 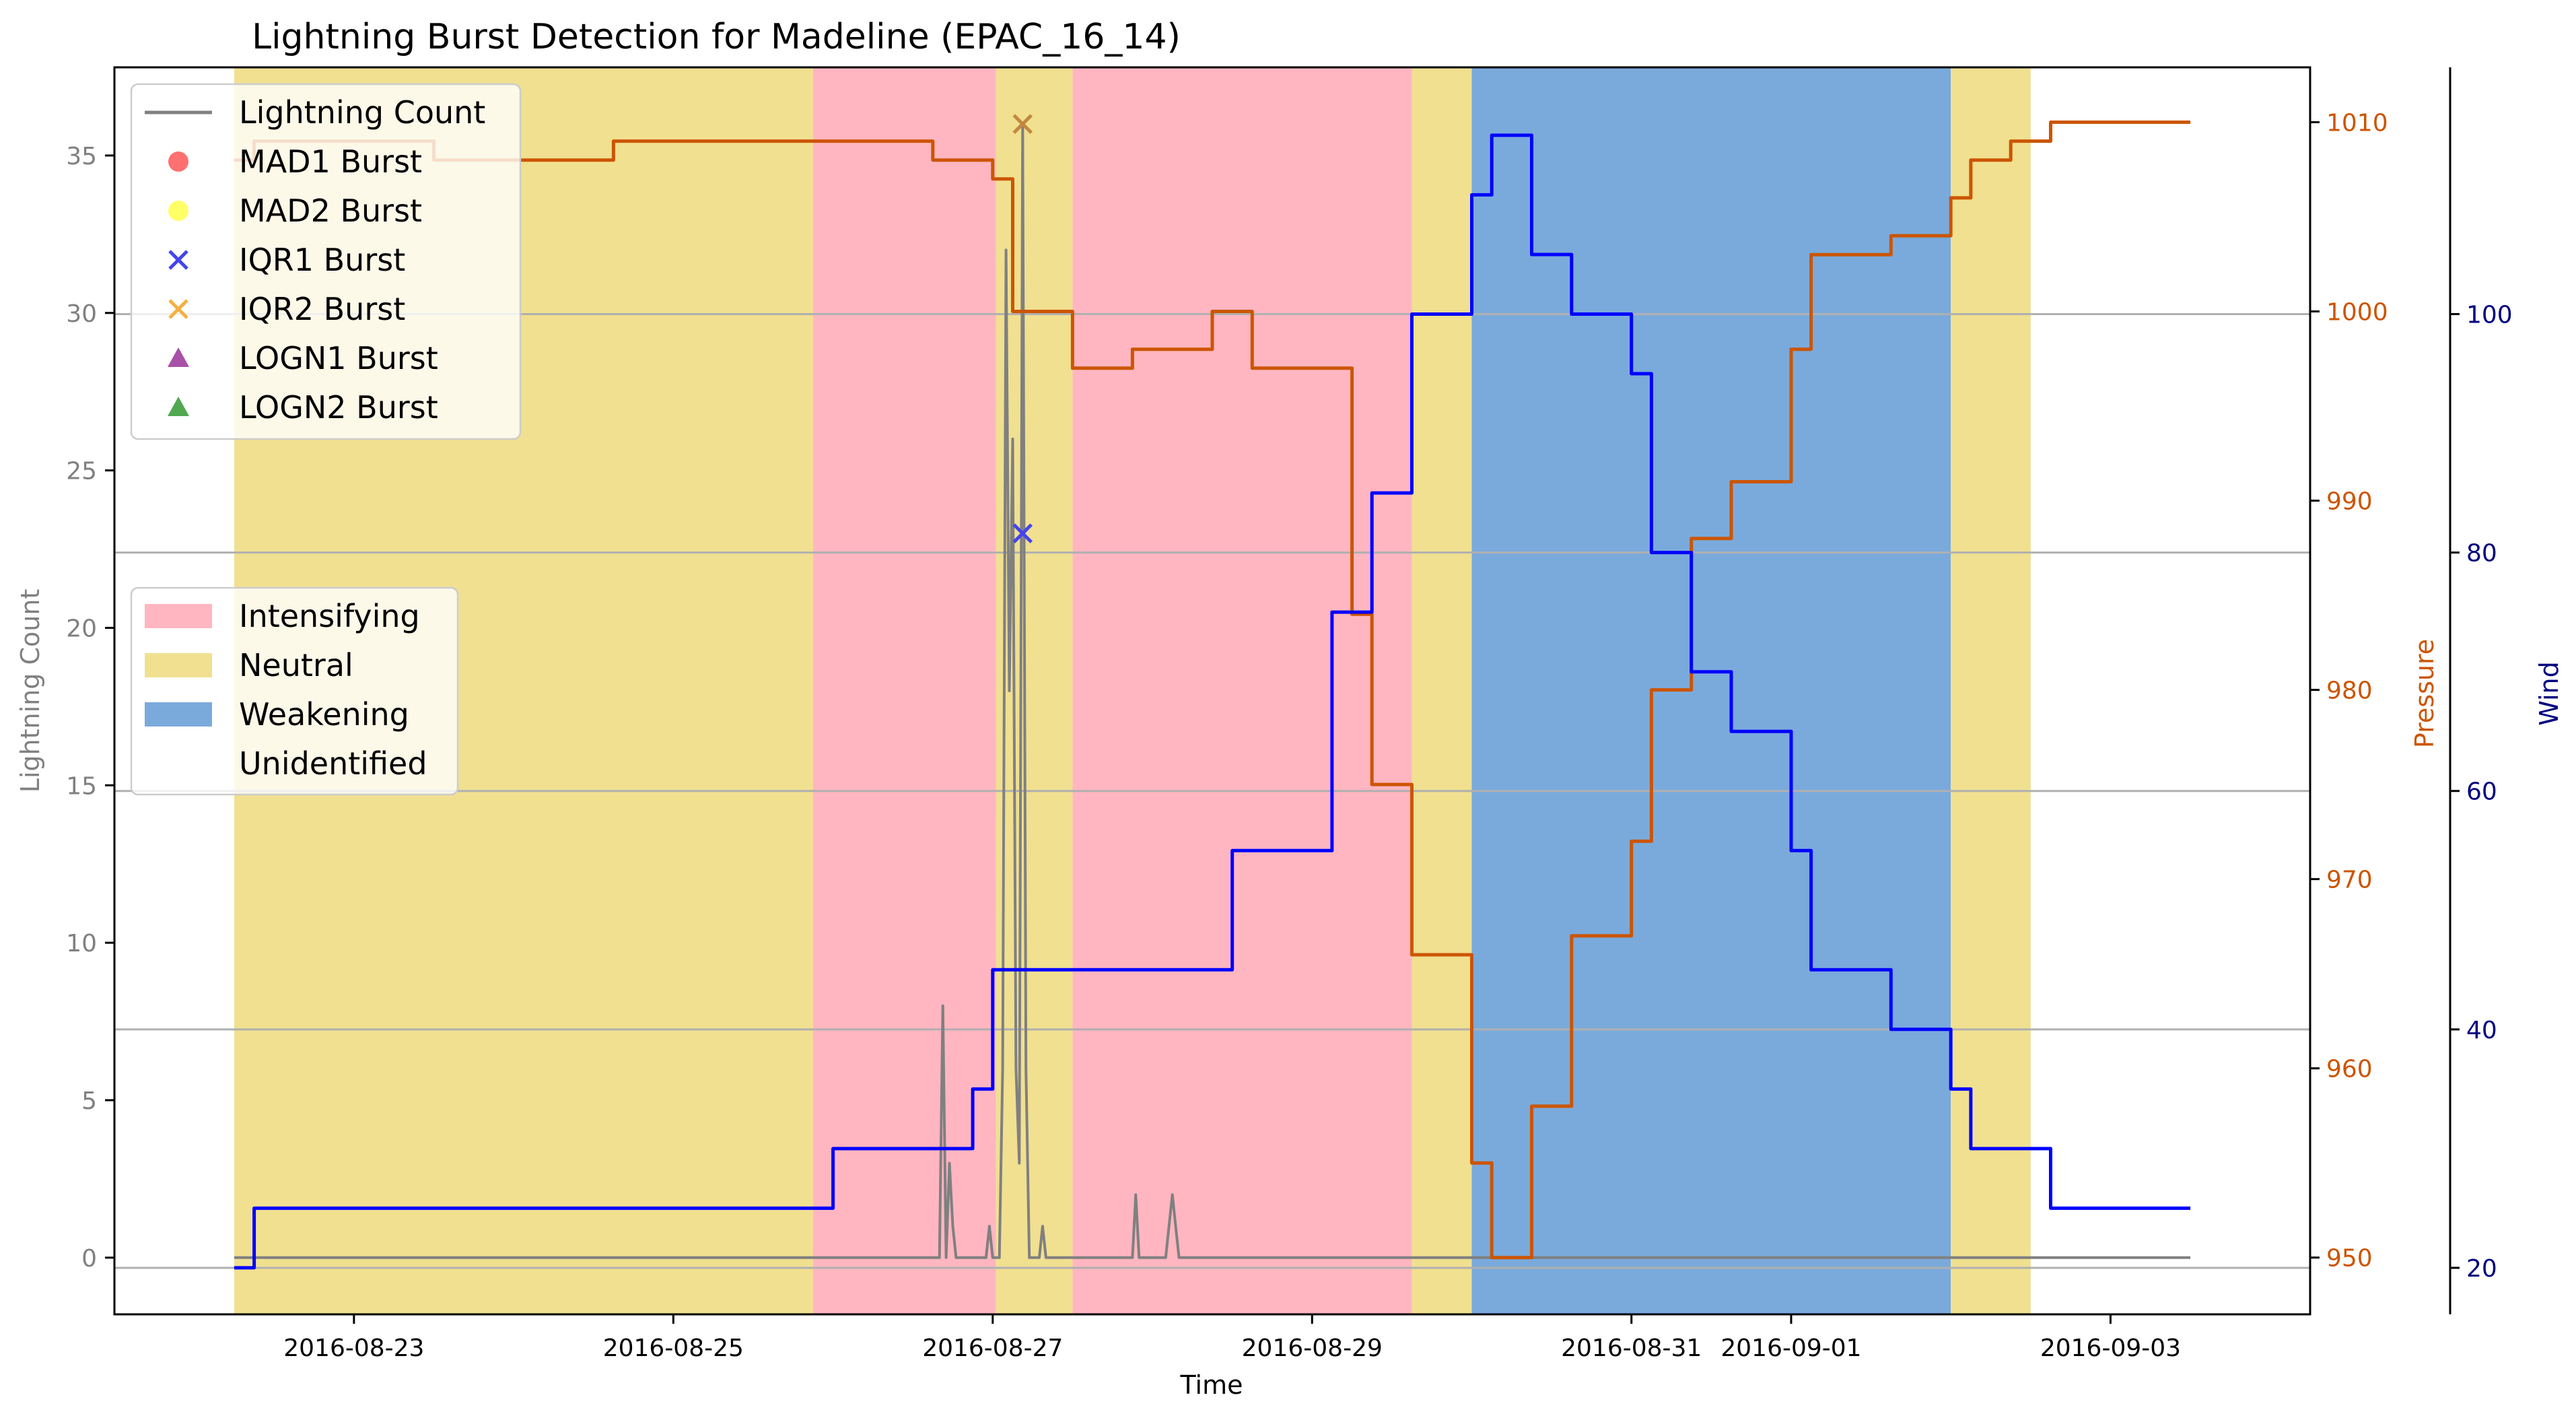 What do you see at coordinates (673, 1348) in the screenshot?
I see `x-tick-label: 2016-08-25` at bounding box center [673, 1348].